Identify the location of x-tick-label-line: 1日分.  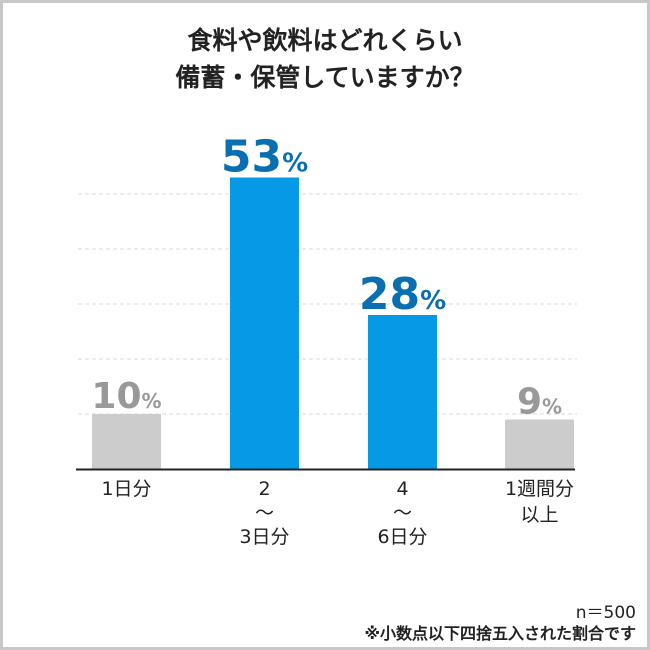
(126, 489).